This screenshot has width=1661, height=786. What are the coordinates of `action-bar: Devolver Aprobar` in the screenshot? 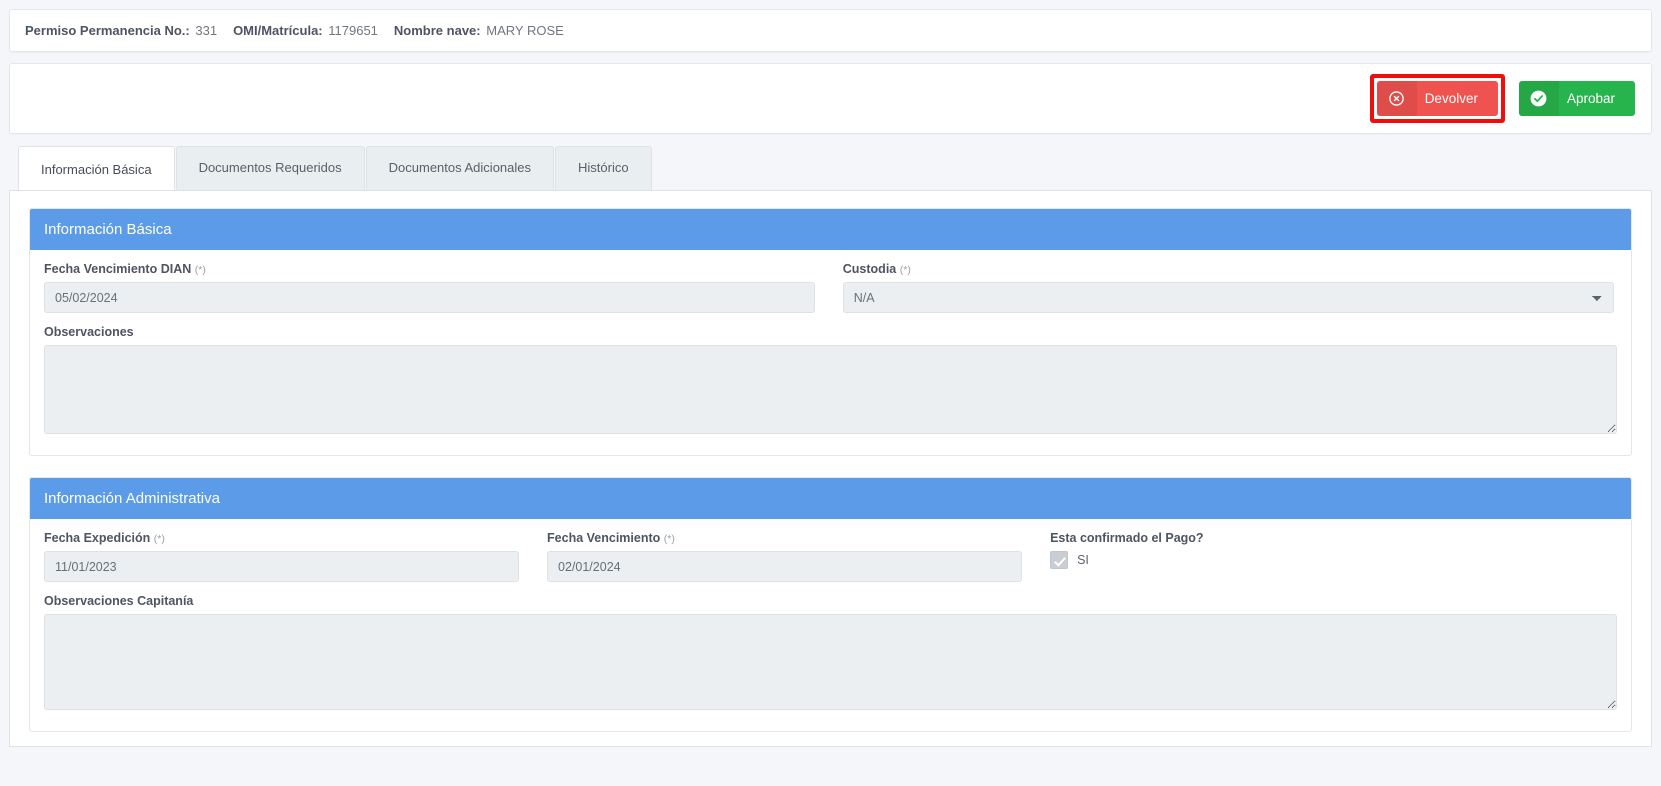 It's located at (830, 98).